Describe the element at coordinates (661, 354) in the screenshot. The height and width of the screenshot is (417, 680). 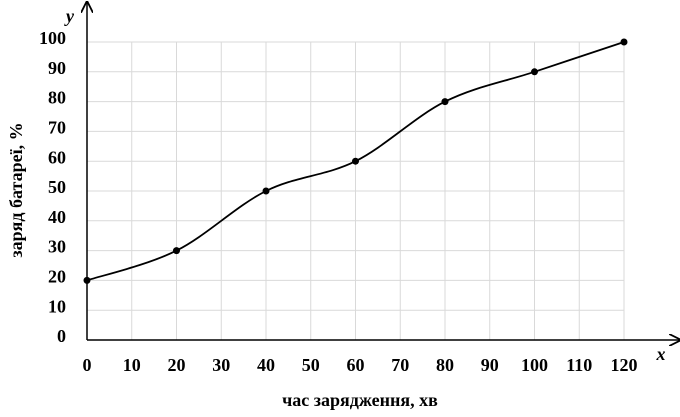
I see `x-axis-letter: x` at that location.